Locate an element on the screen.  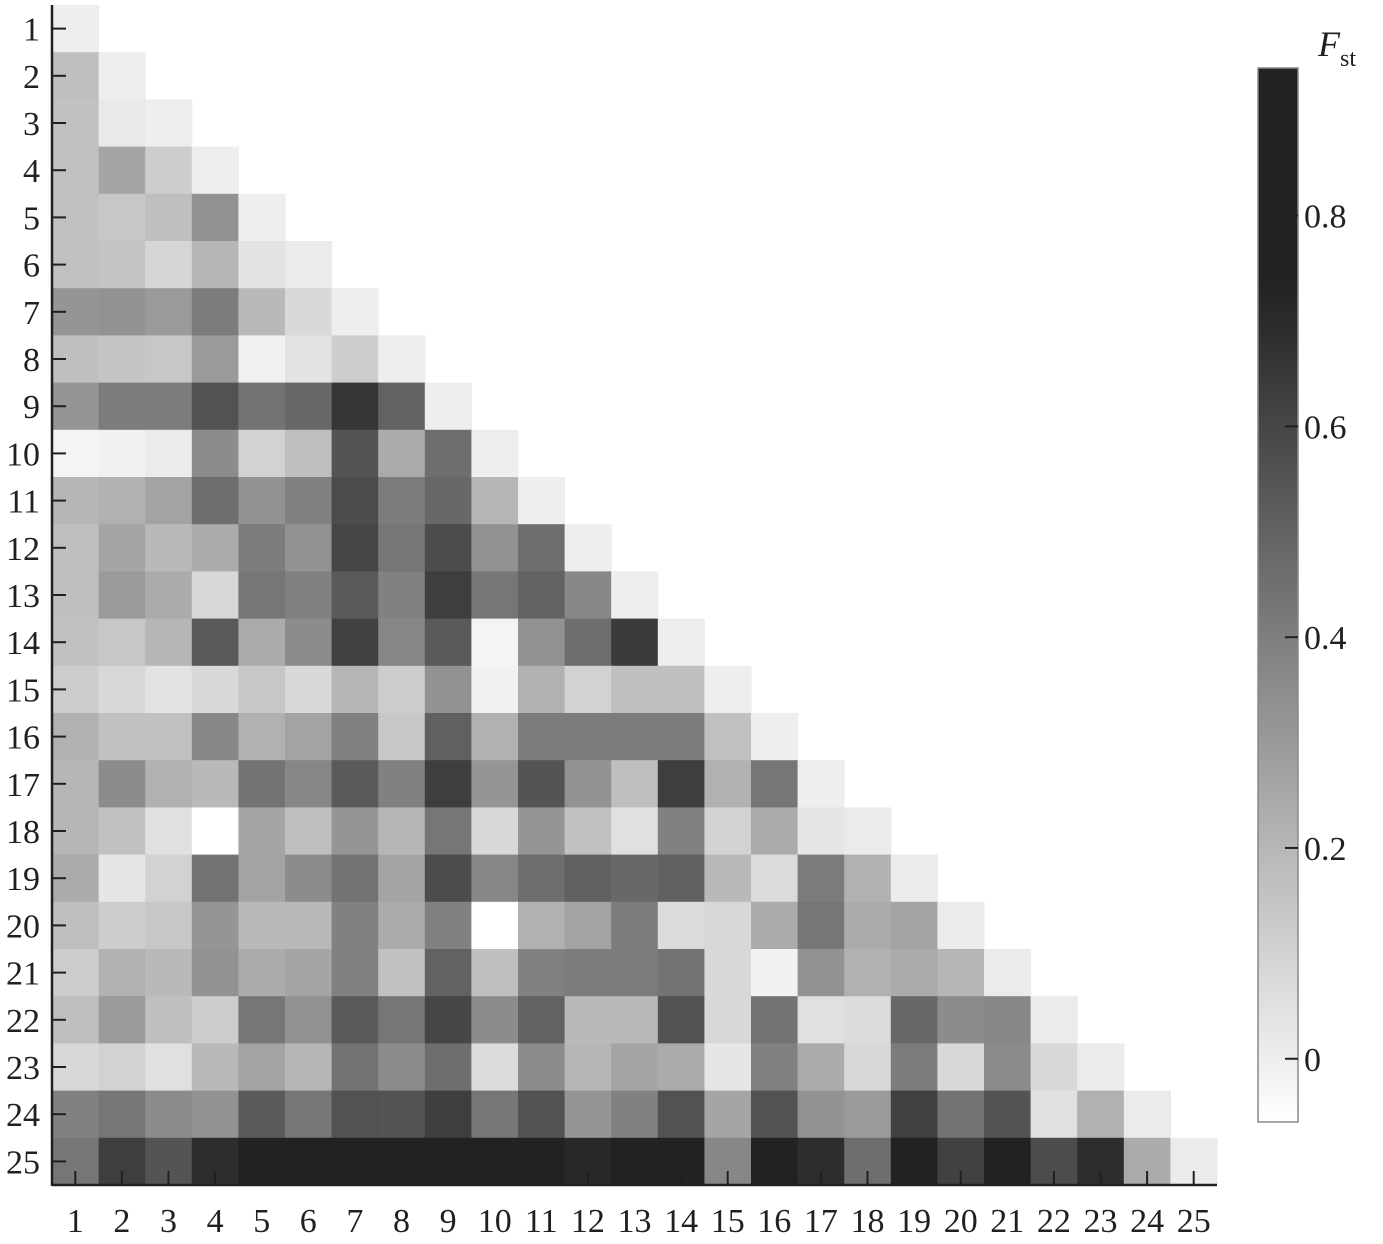
x-tick-label: 16 is located at coordinates (774, 1221).